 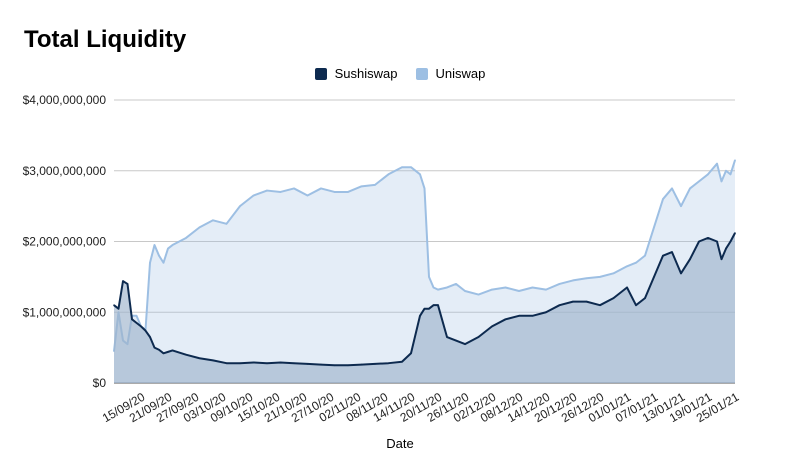 What do you see at coordinates (366, 73) in the screenshot?
I see `legend-label-sushiswap: Sushiswap` at bounding box center [366, 73].